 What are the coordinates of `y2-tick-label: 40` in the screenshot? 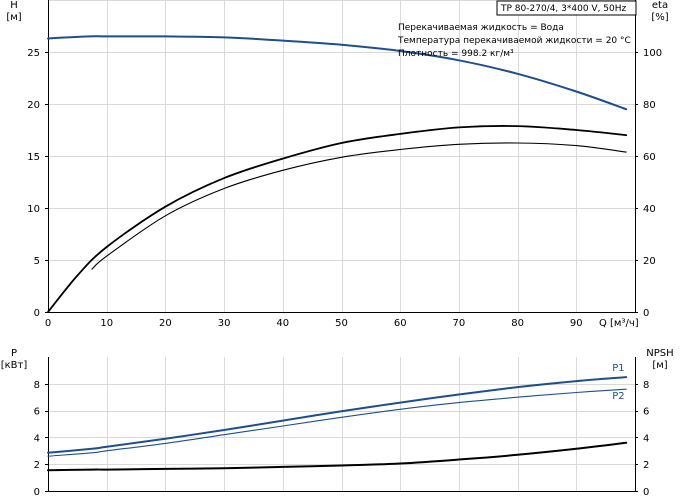 It's located at (649, 209).